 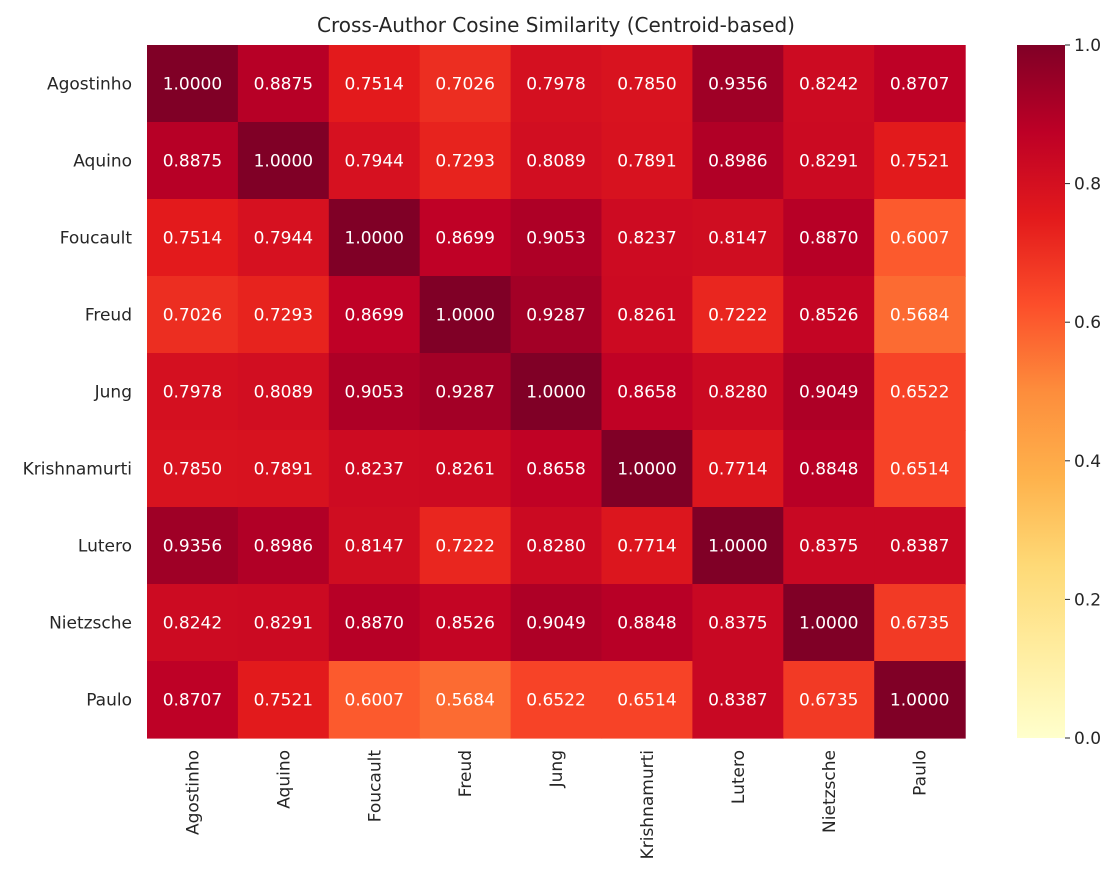 I want to click on cell-value-label: 0.6735, so click(x=919, y=624).